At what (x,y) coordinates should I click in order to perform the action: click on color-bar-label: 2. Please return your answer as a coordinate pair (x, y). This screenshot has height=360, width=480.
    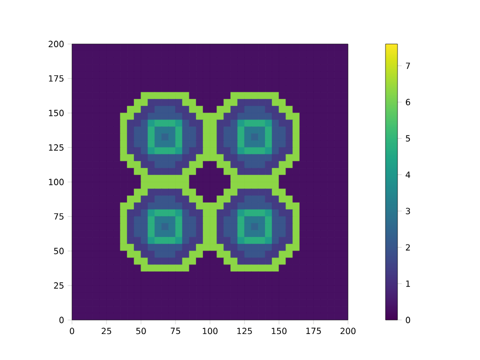
    Looking at the image, I should click on (408, 247).